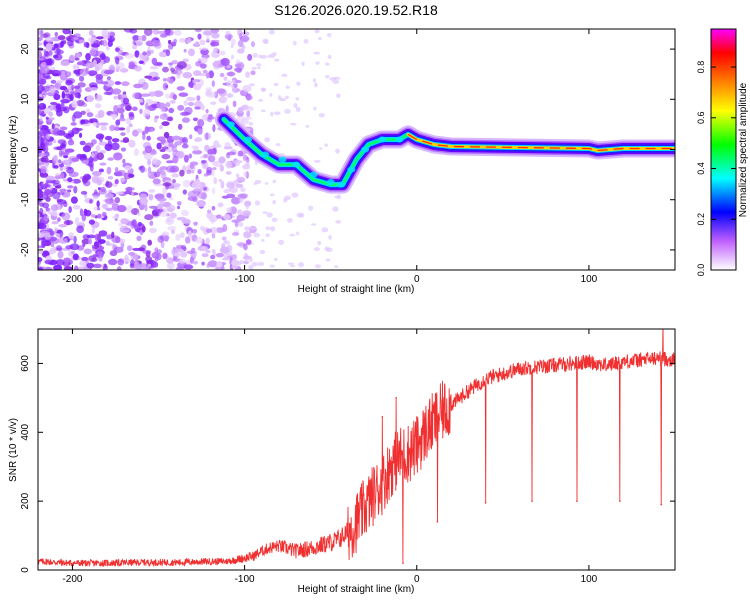 This screenshot has height=600, width=750. Describe the element at coordinates (589, 279) in the screenshot. I see `x-tick-label: 100` at that location.